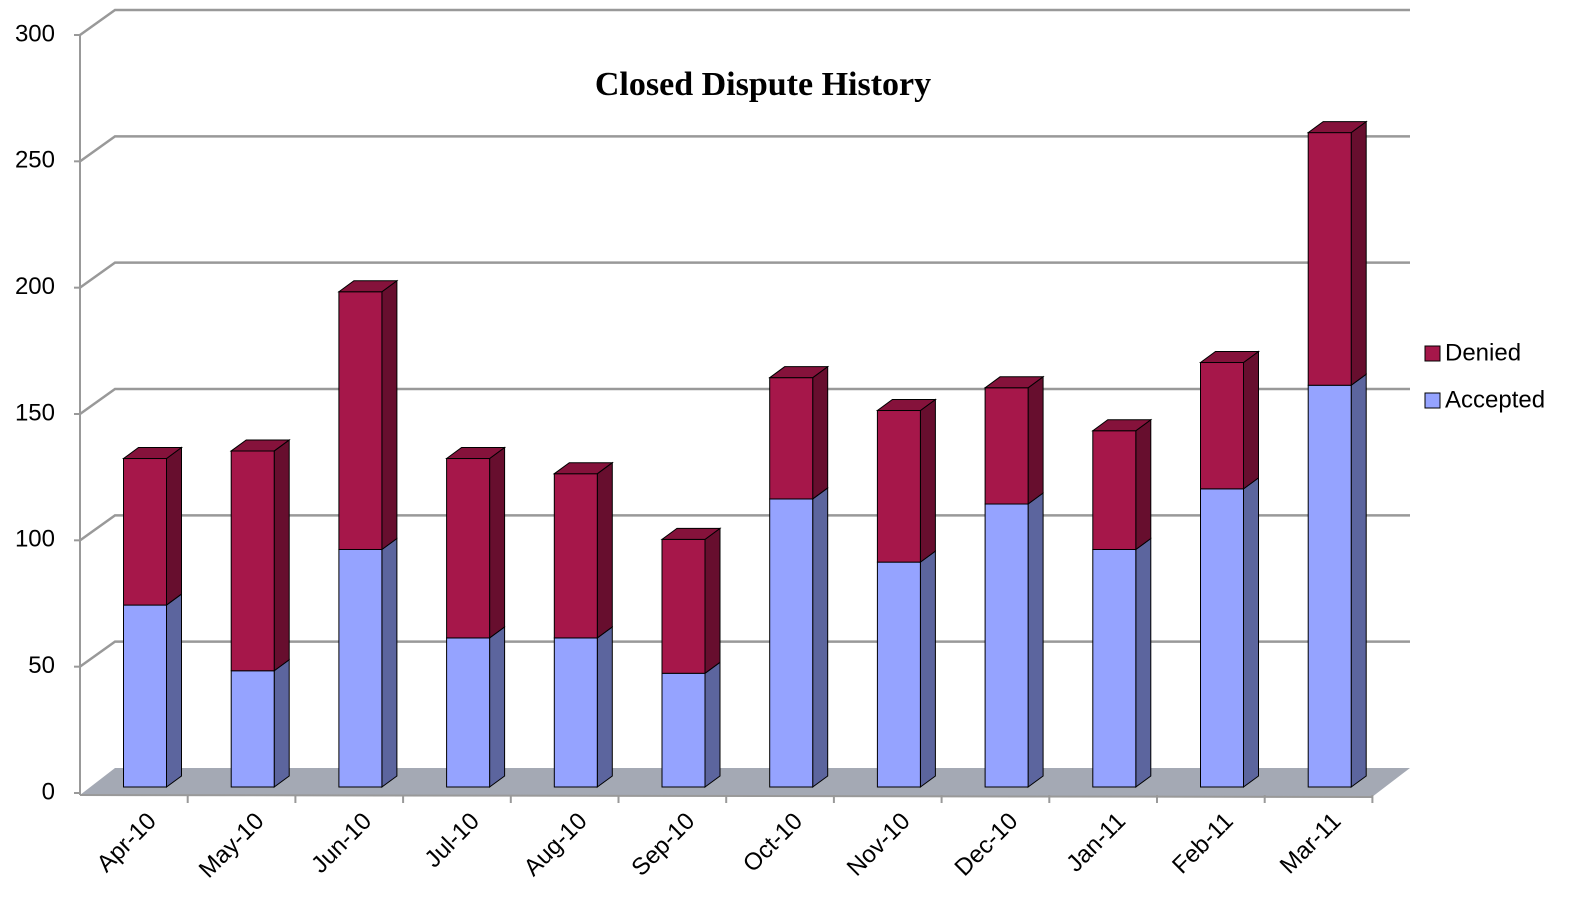 The image size is (1575, 905). What do you see at coordinates (35, 33) in the screenshot?
I see `y-tick-label: 300` at bounding box center [35, 33].